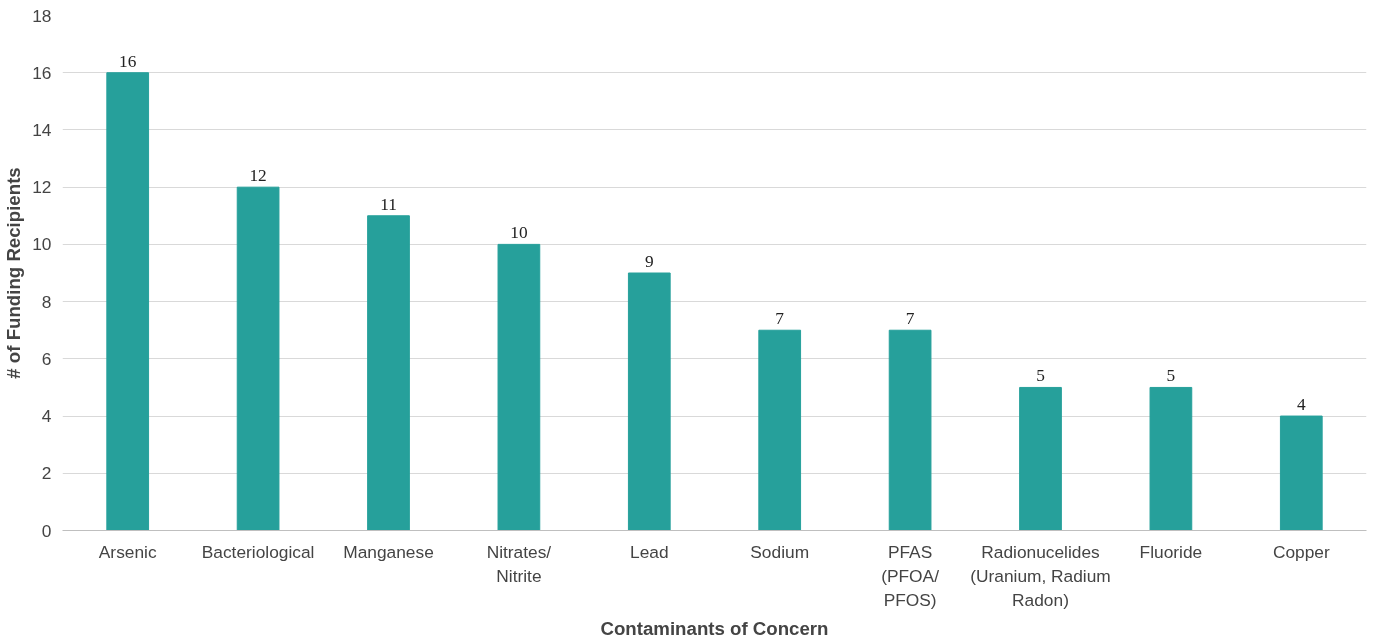 This screenshot has width=1376, height=641. Describe the element at coordinates (519, 563) in the screenshot. I see `x-tick-label: Nitrates/ Nitrite` at that location.